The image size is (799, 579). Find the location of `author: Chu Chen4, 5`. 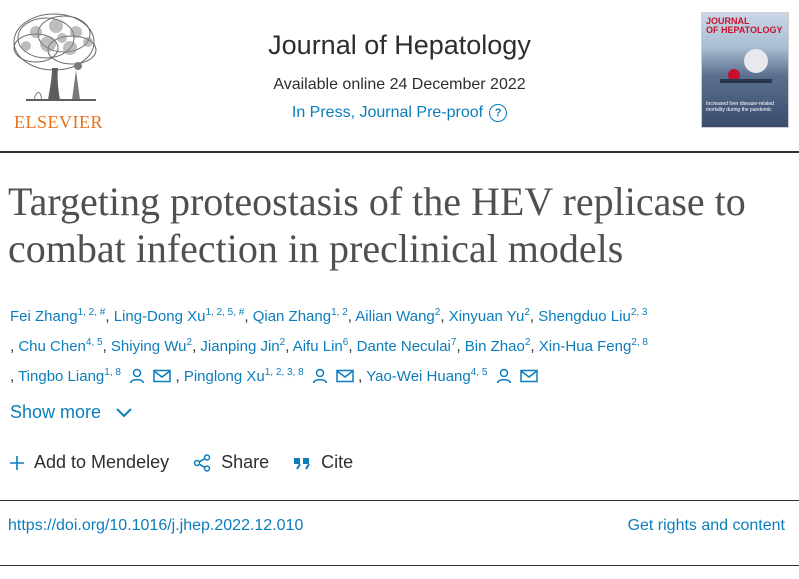

author: Chu Chen4, 5 is located at coordinates (60, 346).